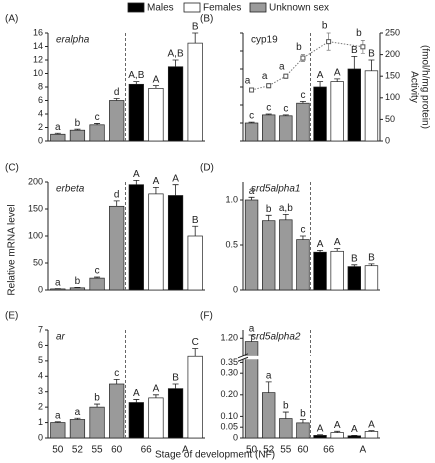  What do you see at coordinates (235, 289) in the screenshot?
I see `y-tick-label: 0` at bounding box center [235, 289].